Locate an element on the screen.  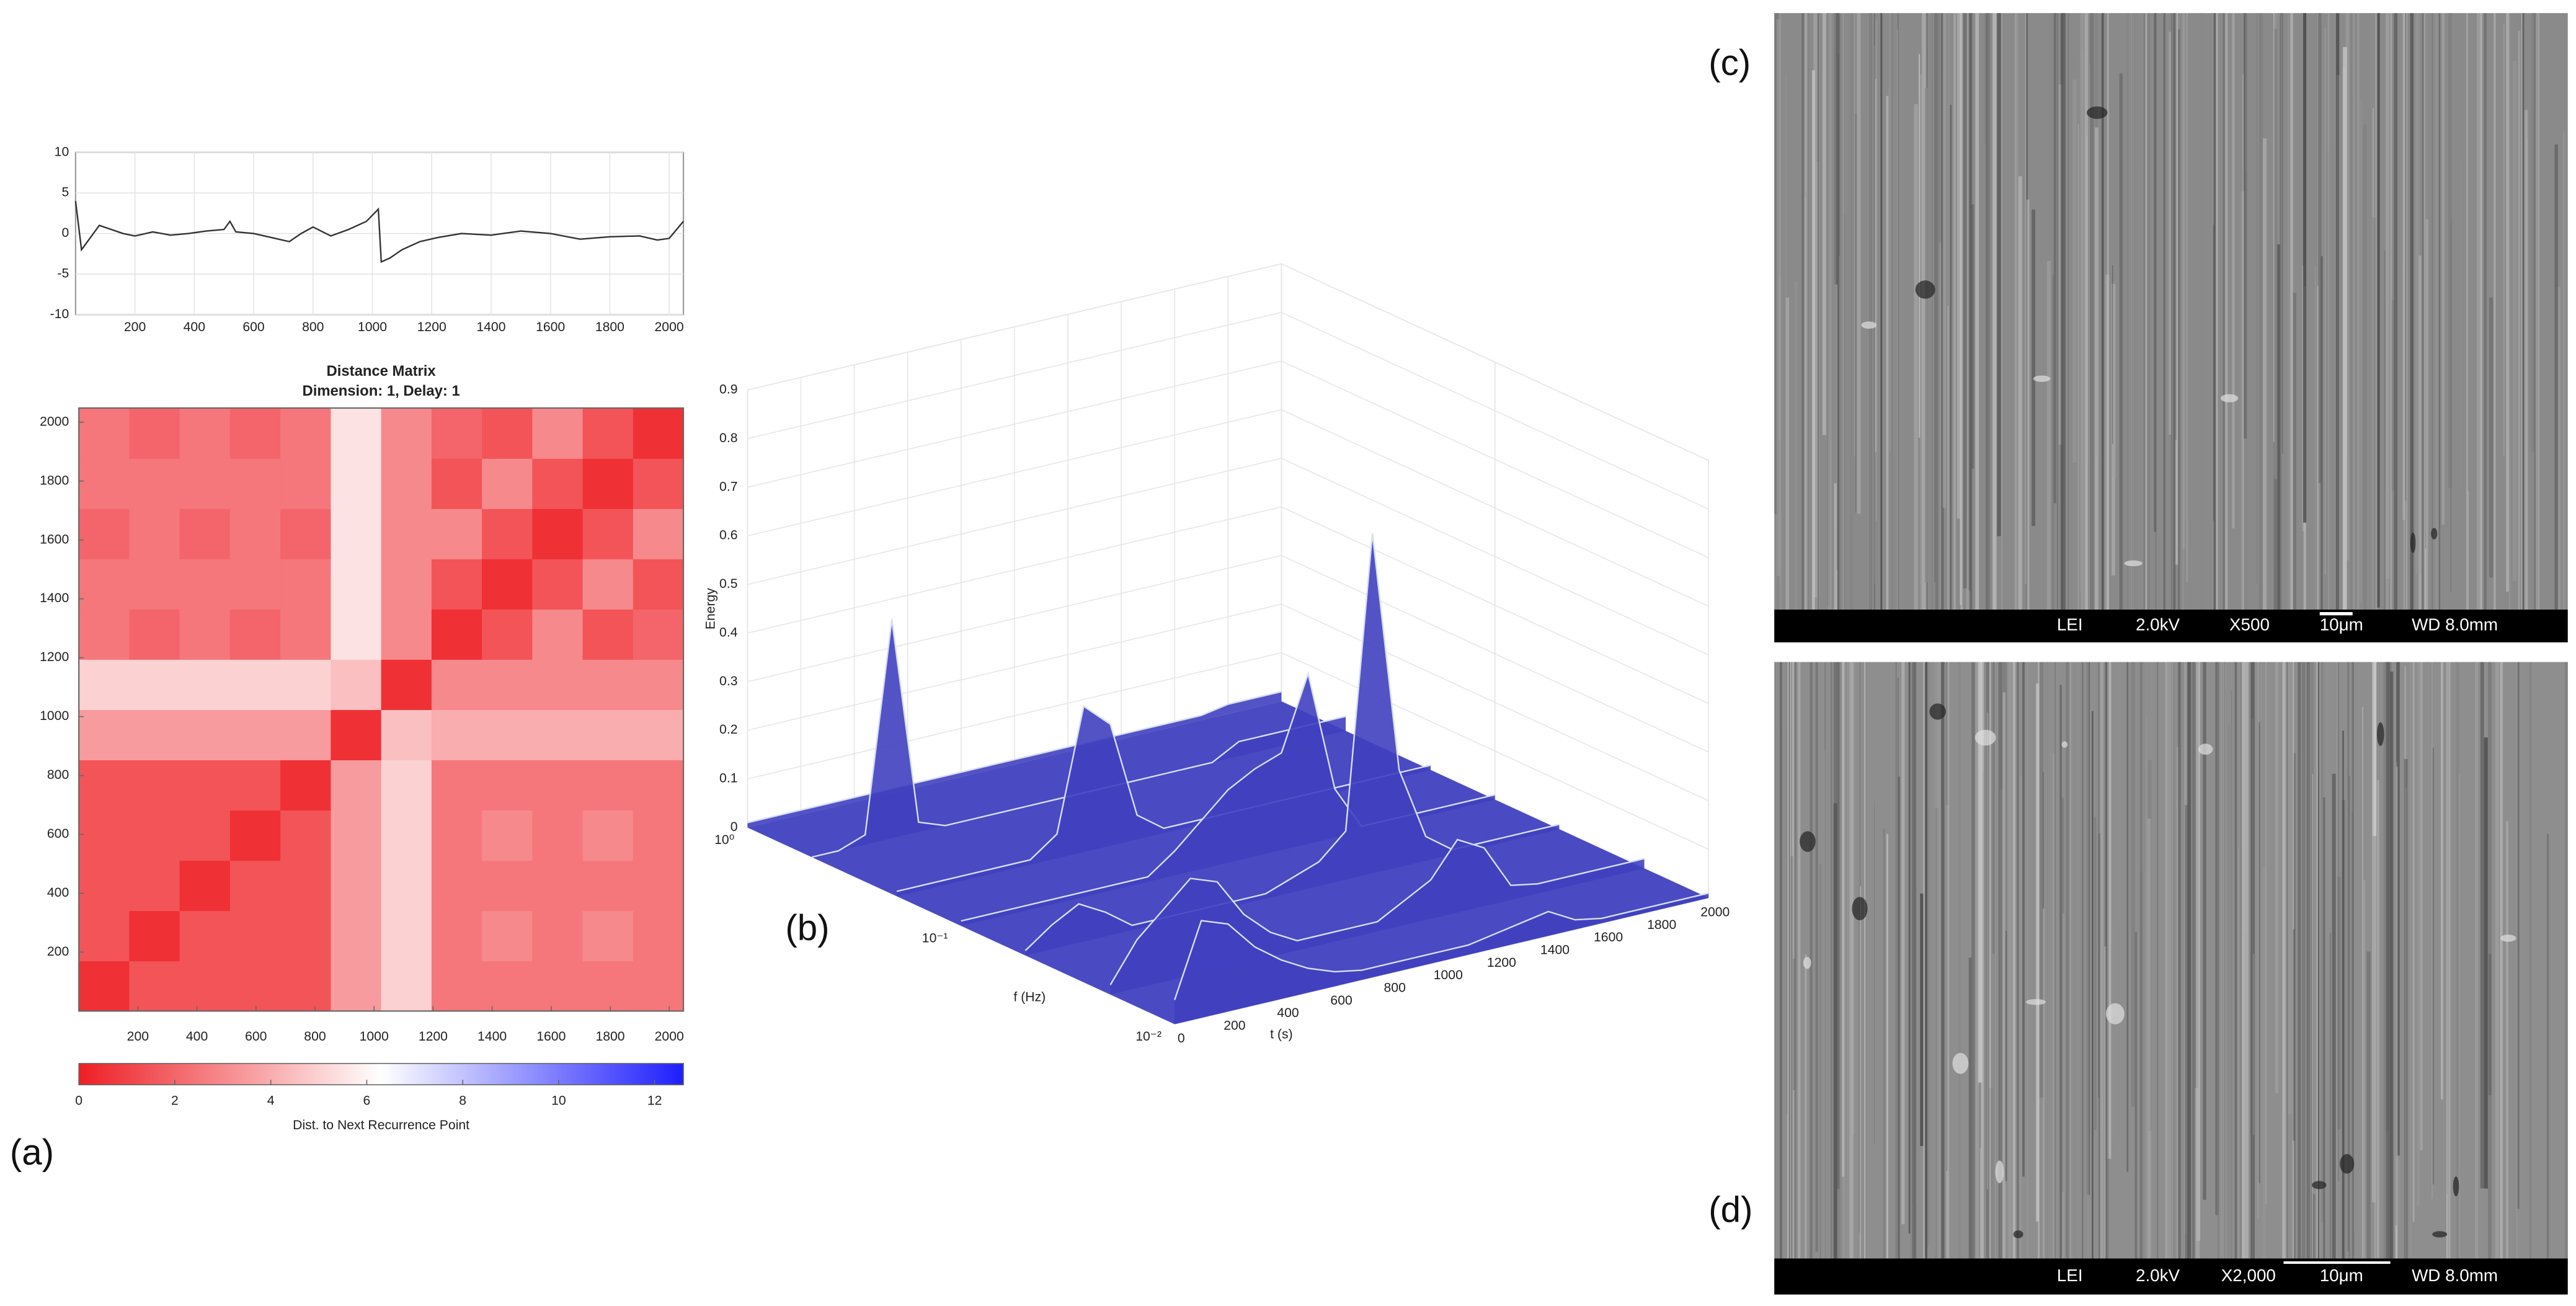
y-tick-label: 600 is located at coordinates (58, 834).